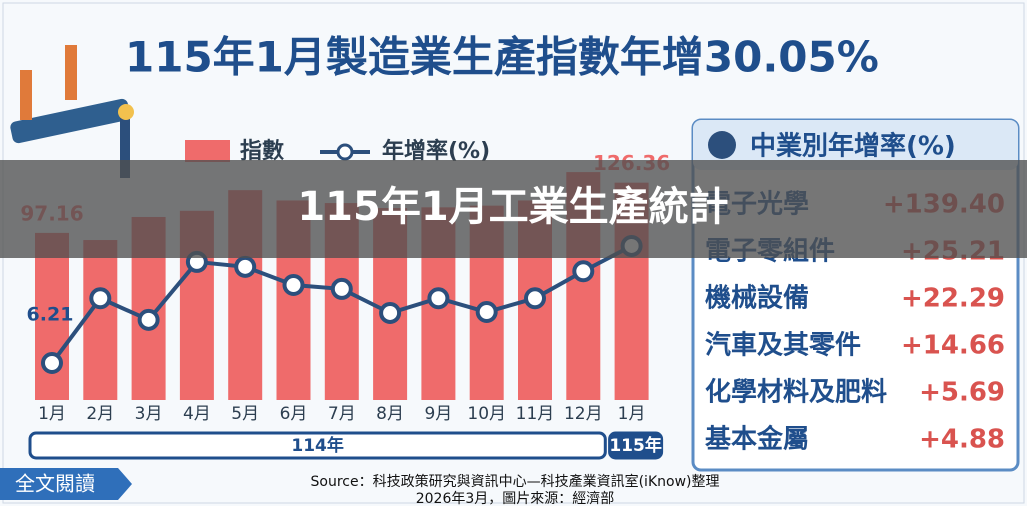 Image resolution: width=1027 pixels, height=510 pixels. I want to click on robot-illustration, so click(72, 111).